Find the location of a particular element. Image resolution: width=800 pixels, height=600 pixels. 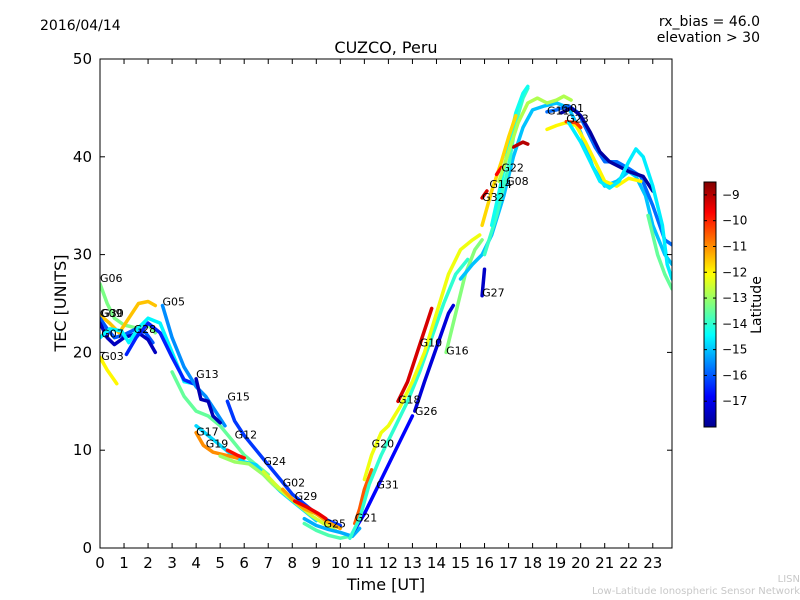

date-label: 2016/04/14 is located at coordinates (80, 26).